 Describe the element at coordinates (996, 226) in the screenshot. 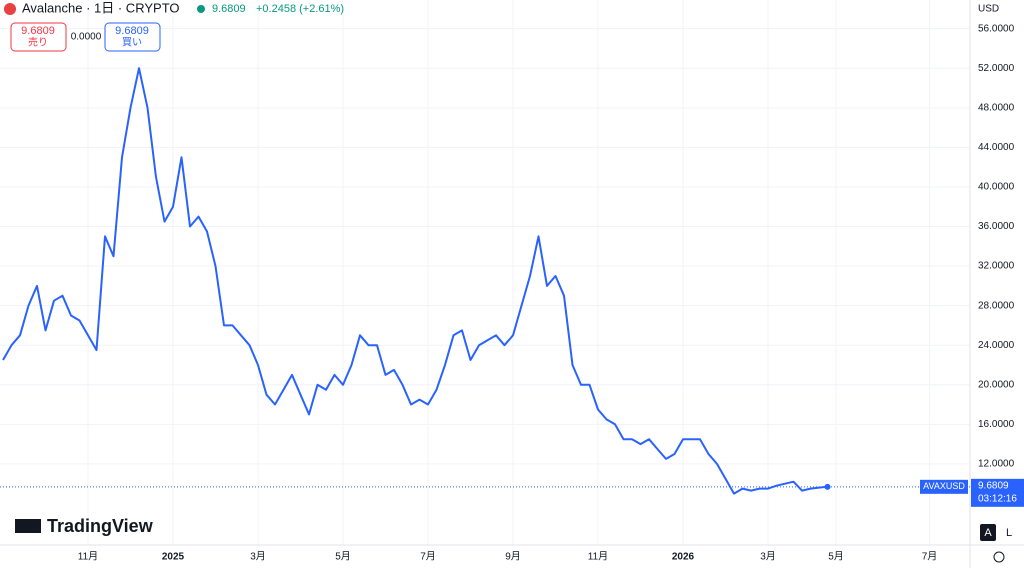

I see `y-tick-label: 36.0000` at that location.